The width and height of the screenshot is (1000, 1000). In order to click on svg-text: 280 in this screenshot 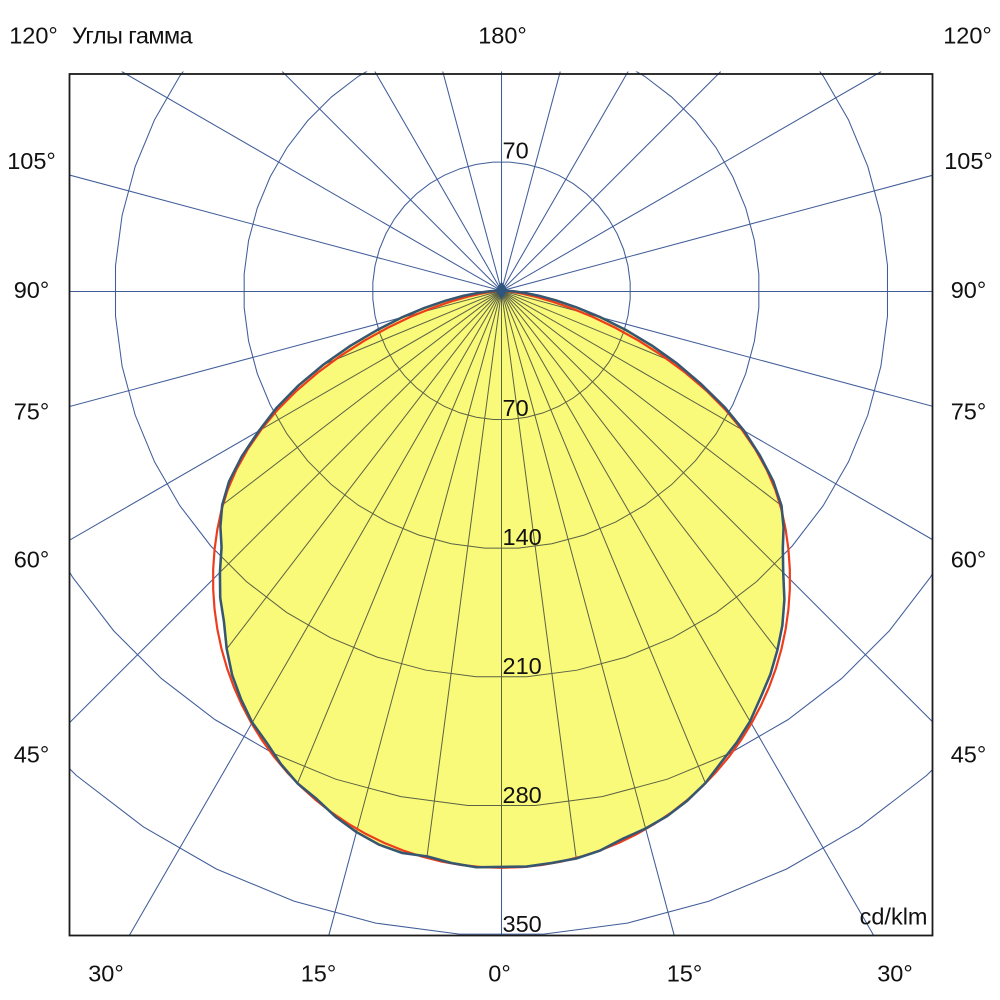, I will do `click(522, 795)`.